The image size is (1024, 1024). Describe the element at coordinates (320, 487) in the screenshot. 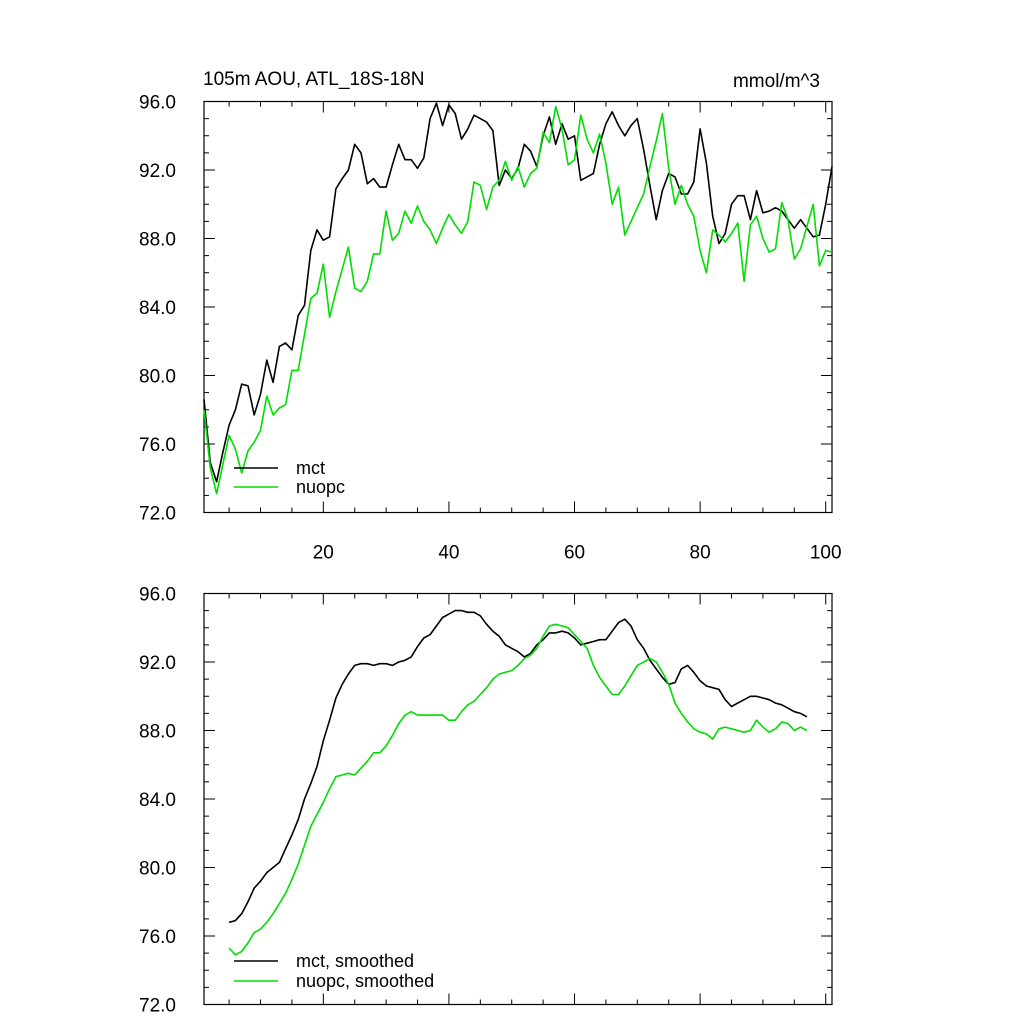

I see `legend-label: nuopc` at that location.